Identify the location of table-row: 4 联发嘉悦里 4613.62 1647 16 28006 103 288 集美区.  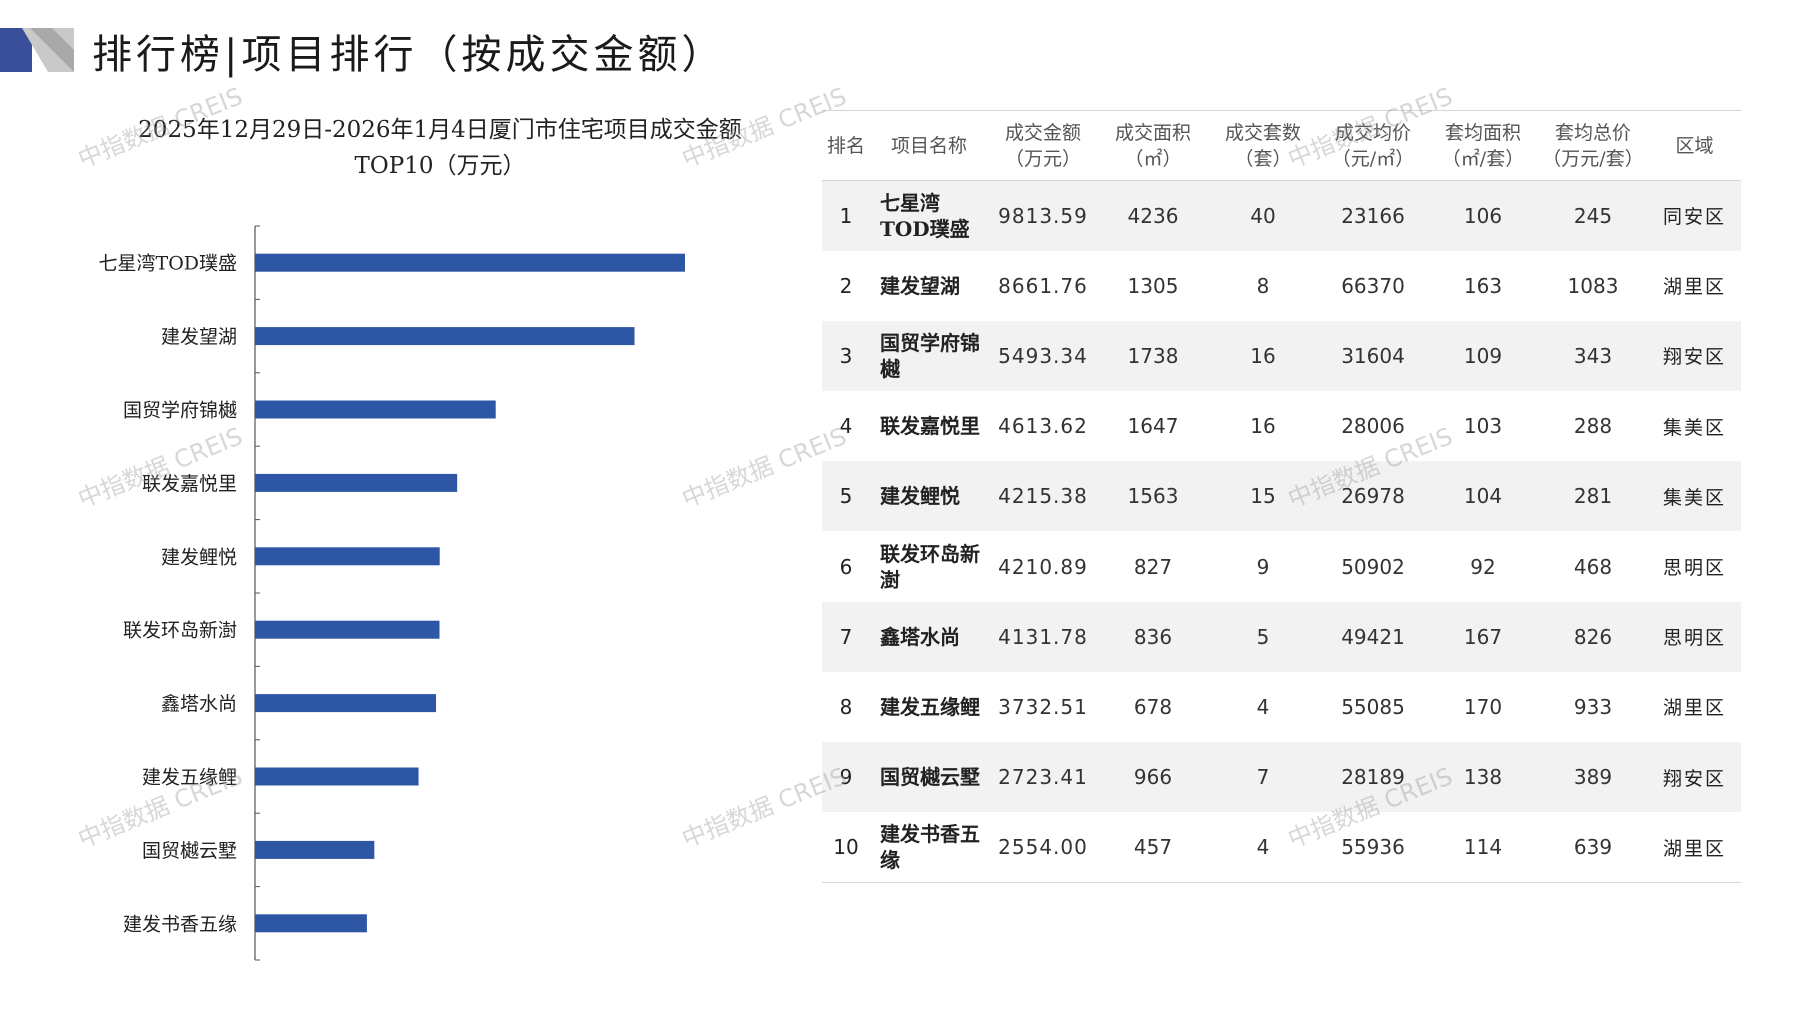
(1281, 426).